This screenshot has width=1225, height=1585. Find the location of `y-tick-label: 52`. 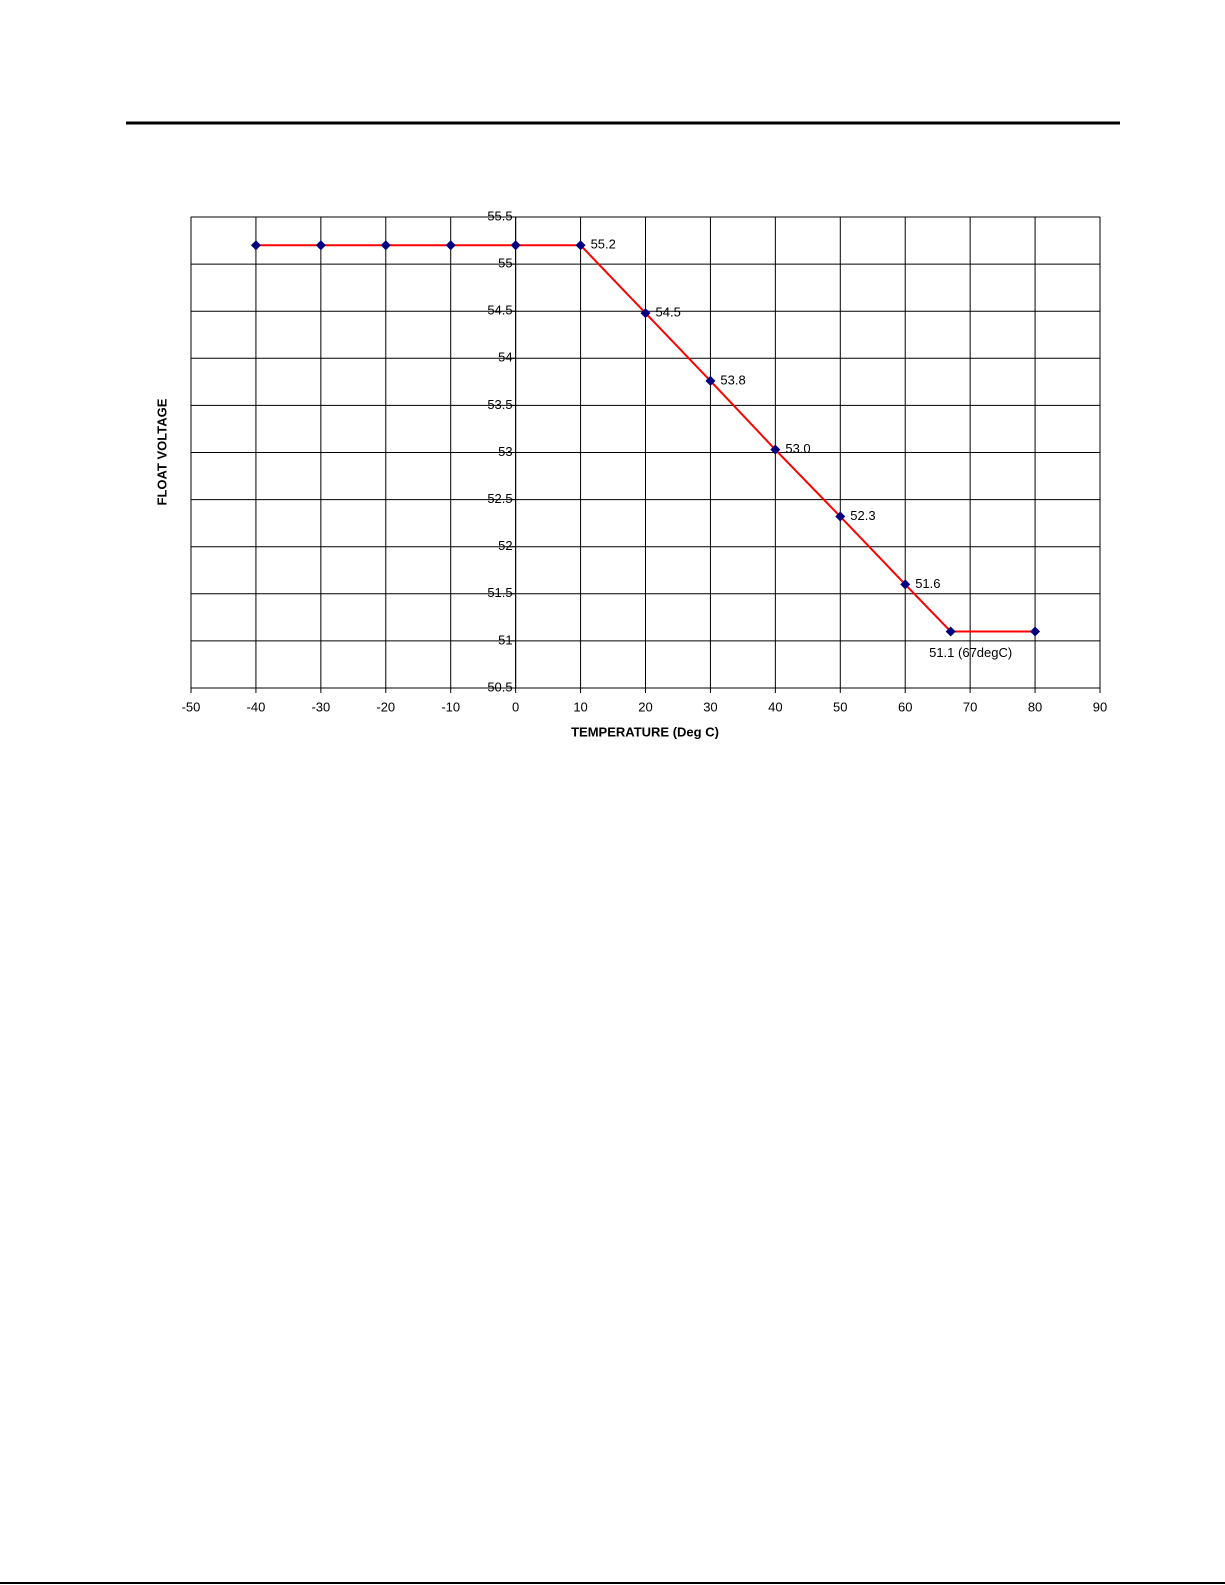

y-tick-label: 52 is located at coordinates (505, 545).